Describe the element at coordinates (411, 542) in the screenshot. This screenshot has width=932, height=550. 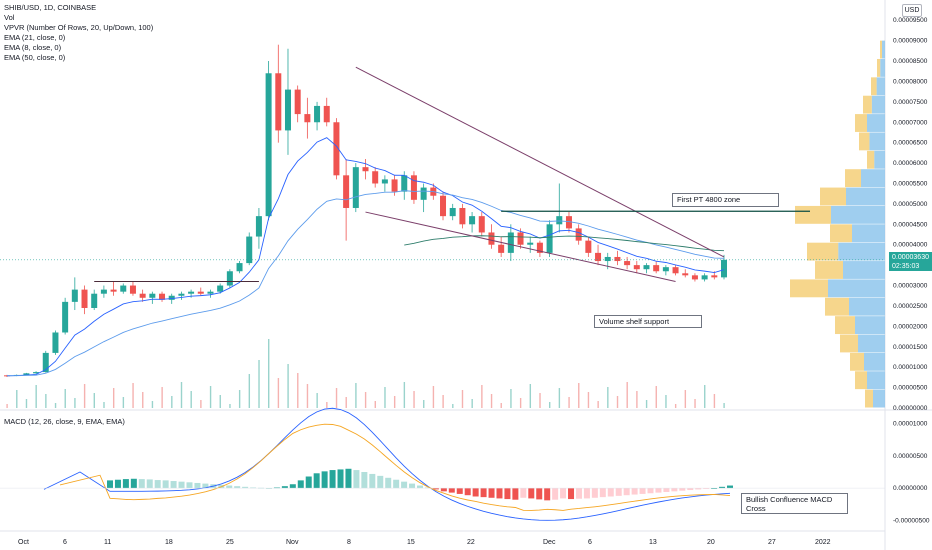
I see `time-tick-label: 15` at that location.